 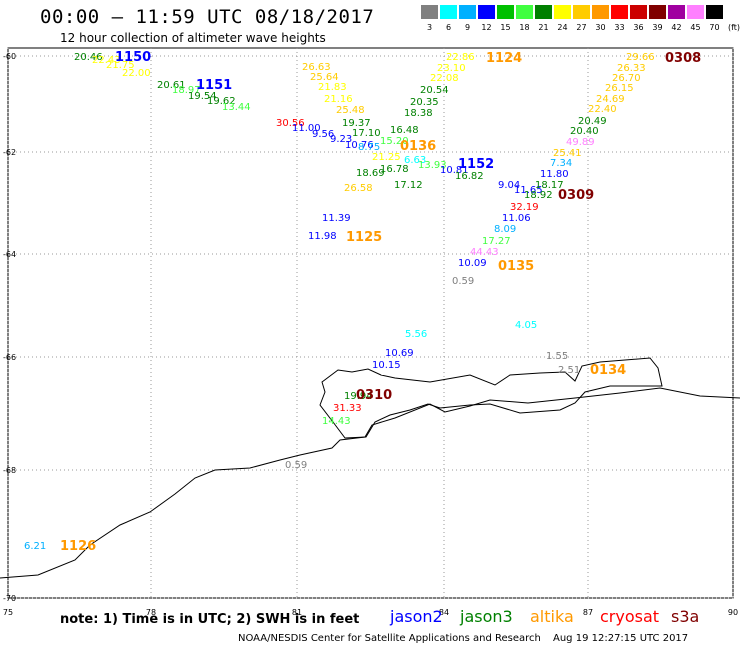 What do you see at coordinates (369, 147) in the screenshot?
I see `wave-height-value: 8.75` at bounding box center [369, 147].